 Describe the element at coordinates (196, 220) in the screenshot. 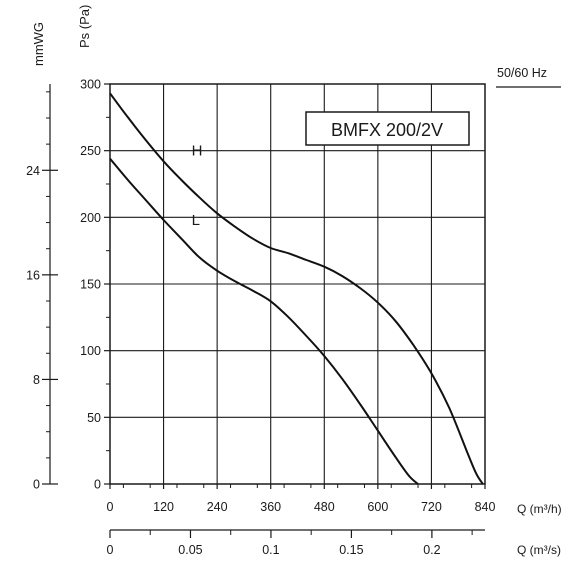

I see `curve-label-l: L` at that location.